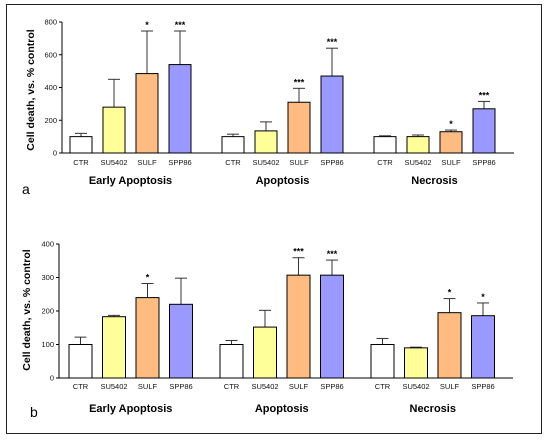 The image size is (550, 440). Describe the element at coordinates (47, 344) in the screenshot. I see `y-tick-label: 100` at that location.